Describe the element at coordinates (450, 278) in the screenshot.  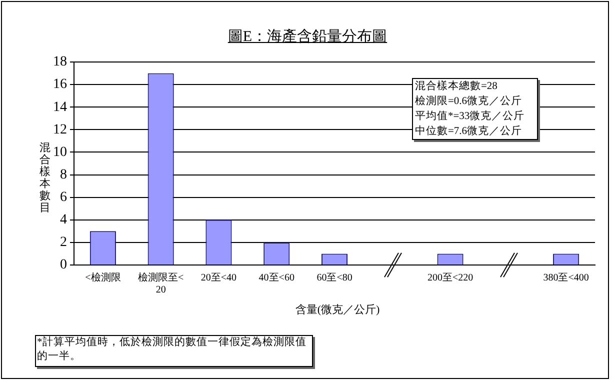
I see `x-tick-label: 200至<220` at that location.